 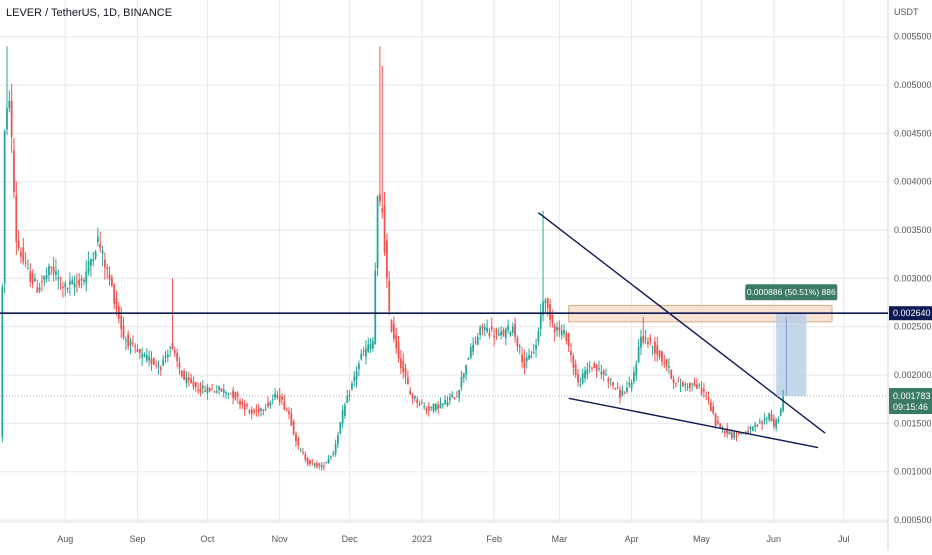 What do you see at coordinates (913, 375) in the screenshot?
I see `y-tick-label: 0.002000` at bounding box center [913, 375].